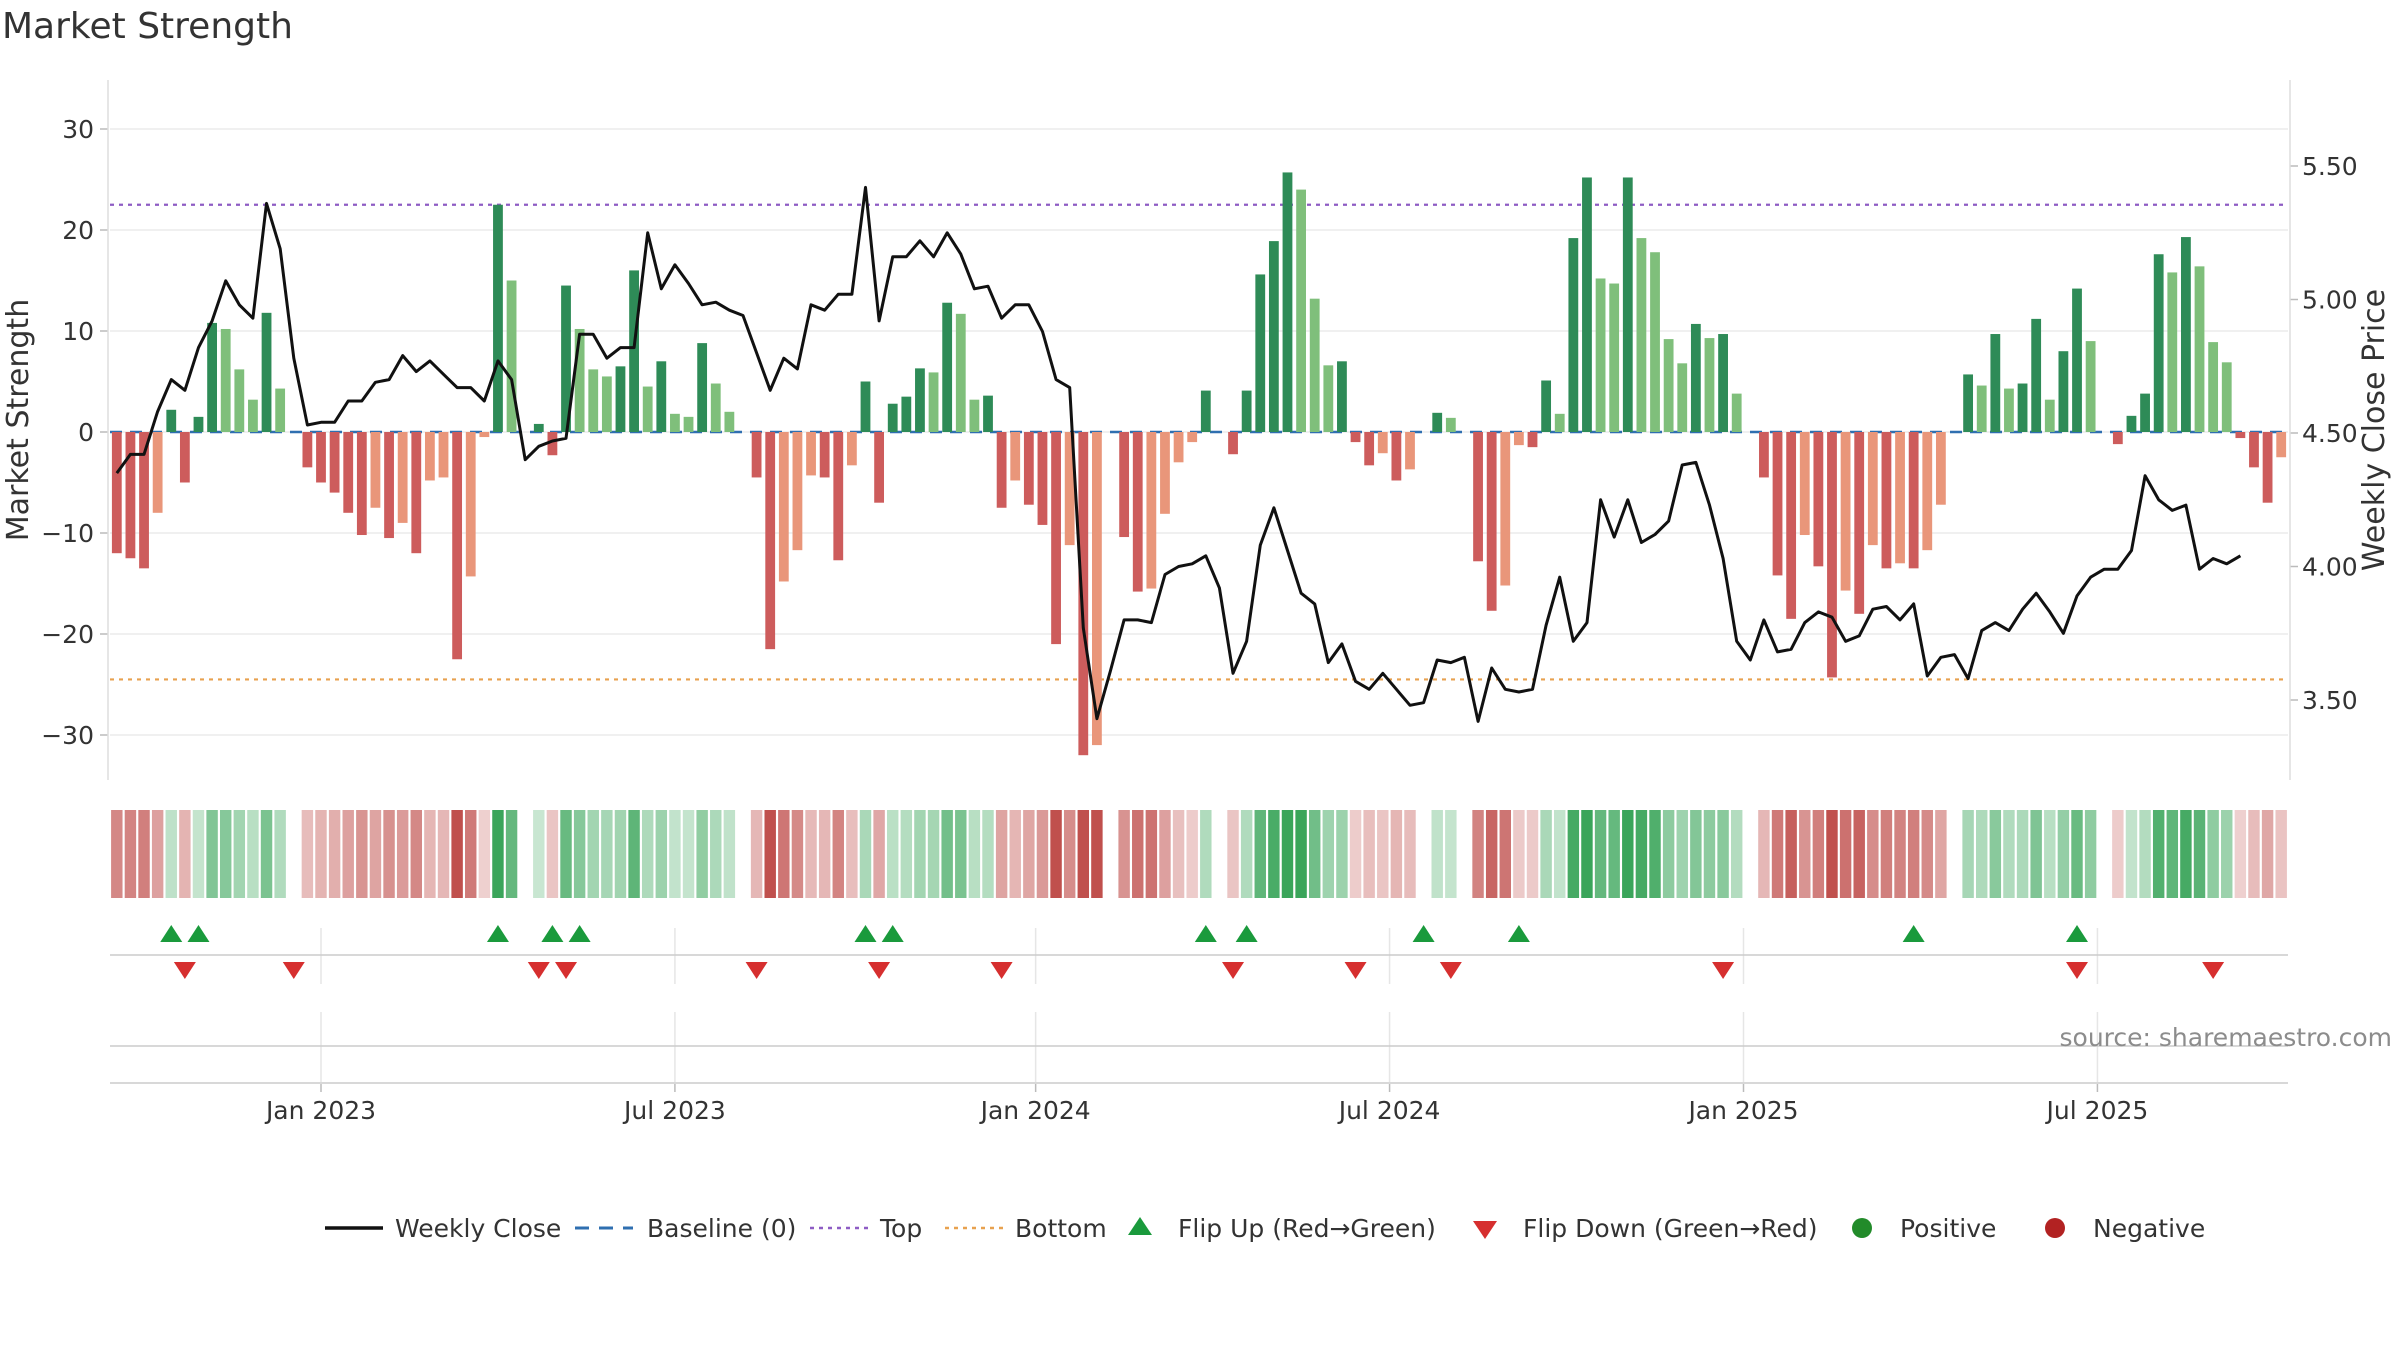  What do you see at coordinates (2330, 567) in the screenshot?
I see `y2-tick-label: 4.00` at bounding box center [2330, 567].